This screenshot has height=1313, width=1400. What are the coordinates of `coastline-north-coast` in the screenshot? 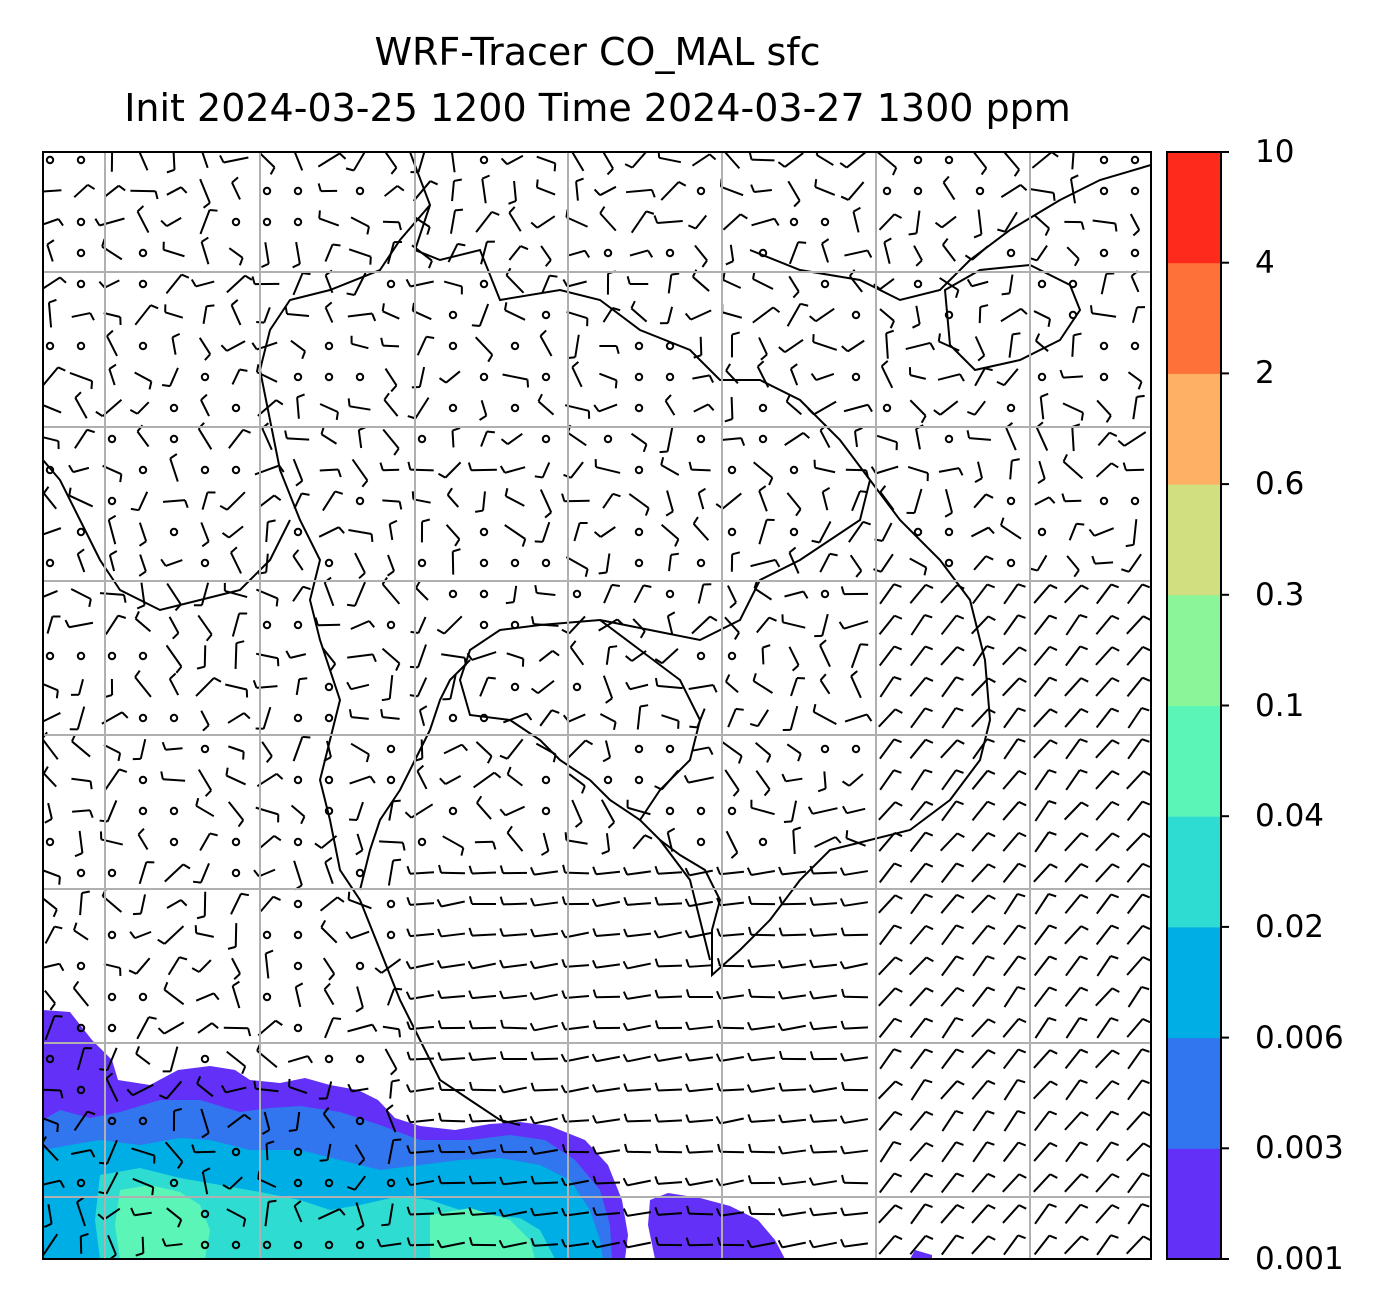 It's located at (950, 233).